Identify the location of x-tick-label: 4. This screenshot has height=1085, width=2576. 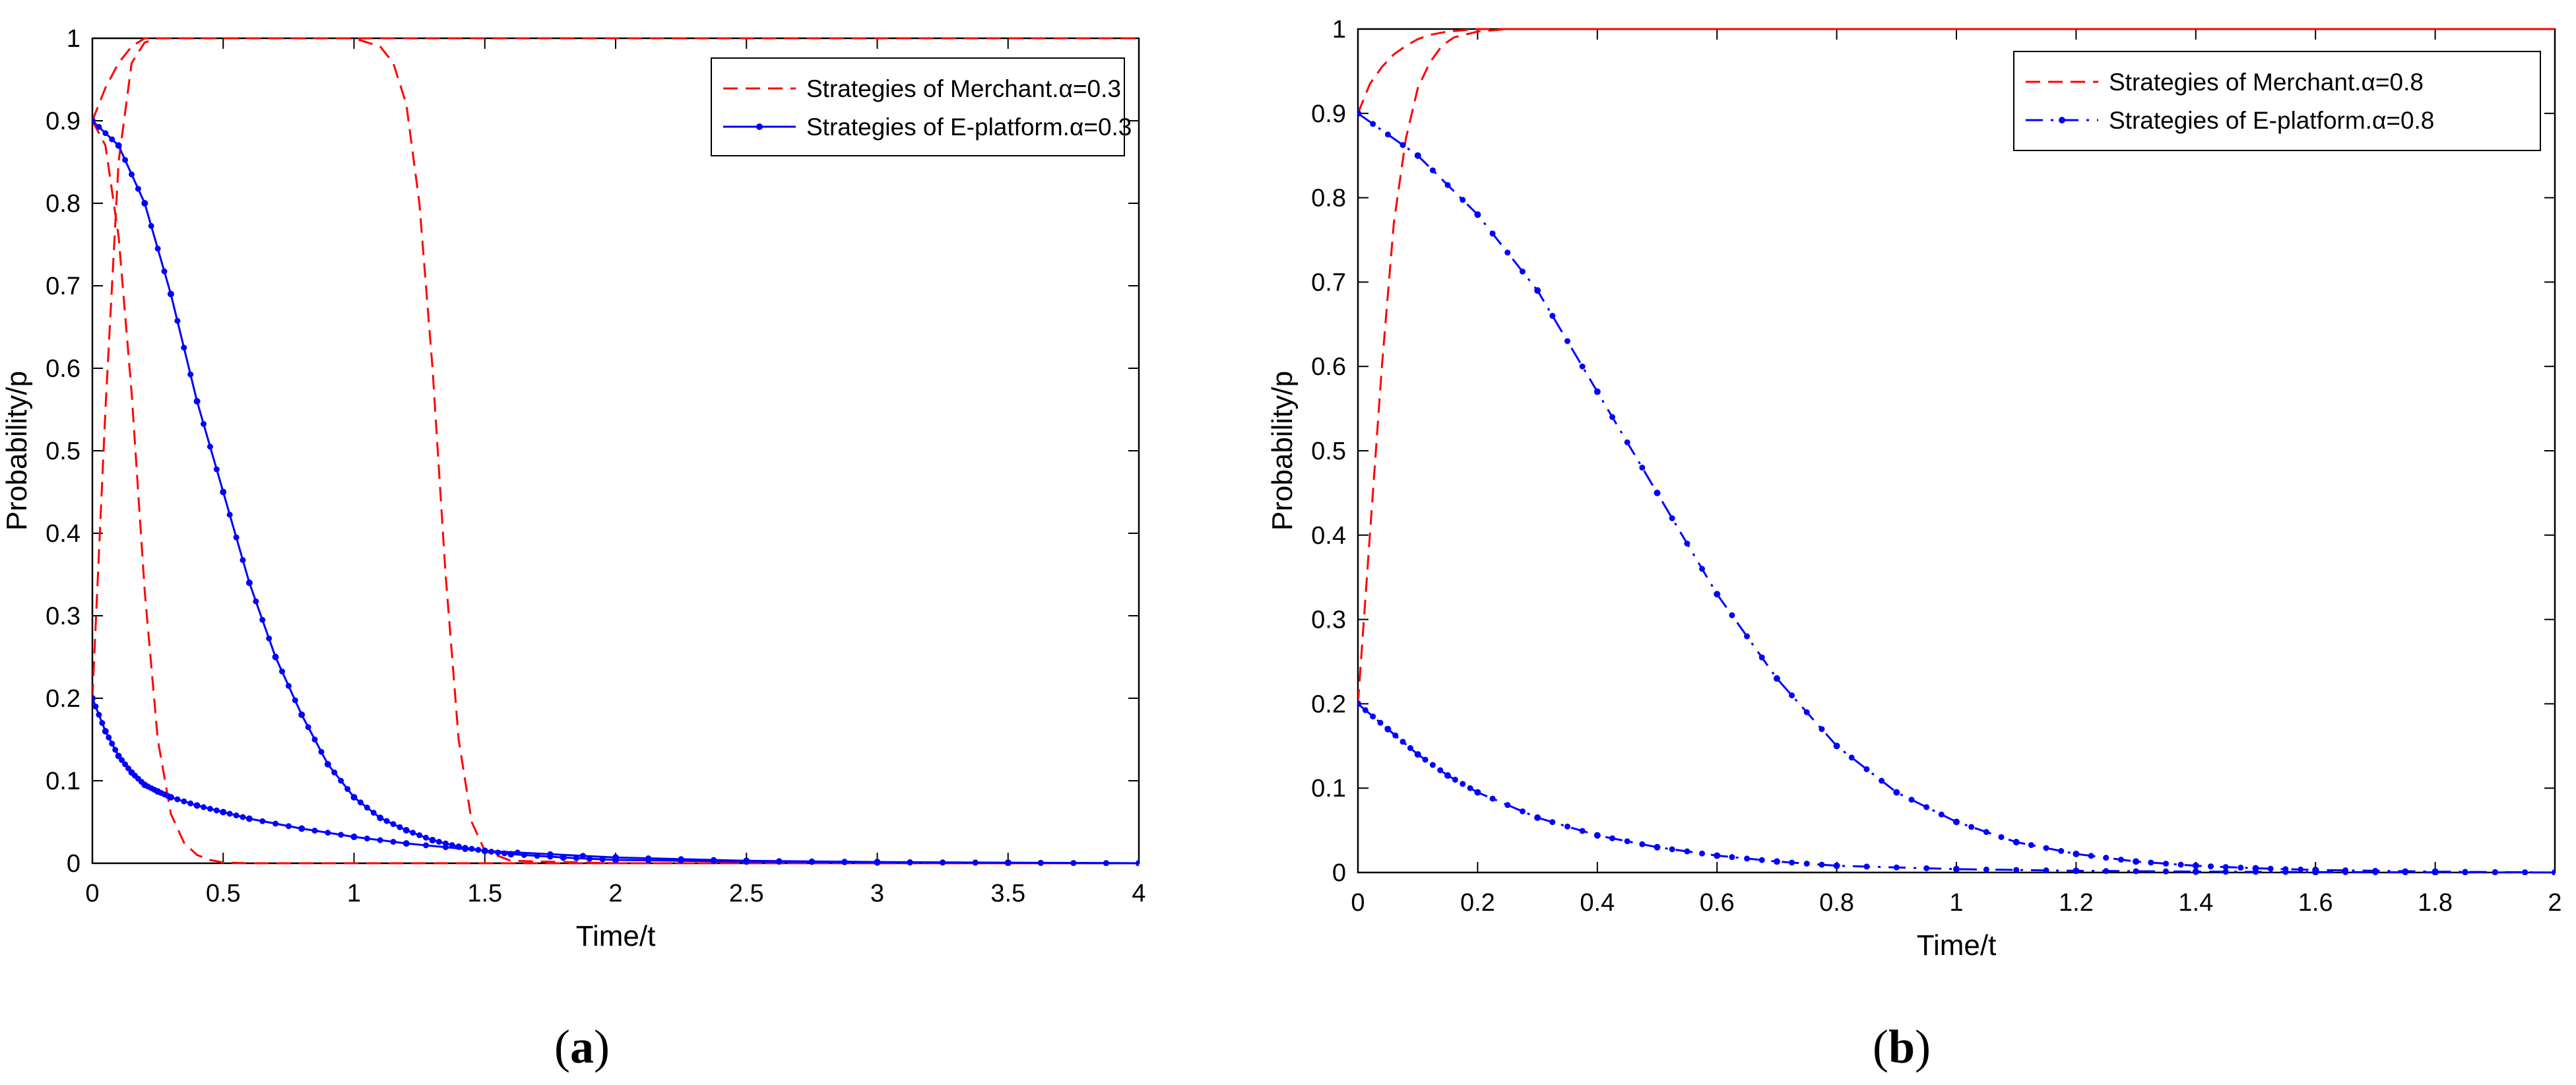
(1138, 893).